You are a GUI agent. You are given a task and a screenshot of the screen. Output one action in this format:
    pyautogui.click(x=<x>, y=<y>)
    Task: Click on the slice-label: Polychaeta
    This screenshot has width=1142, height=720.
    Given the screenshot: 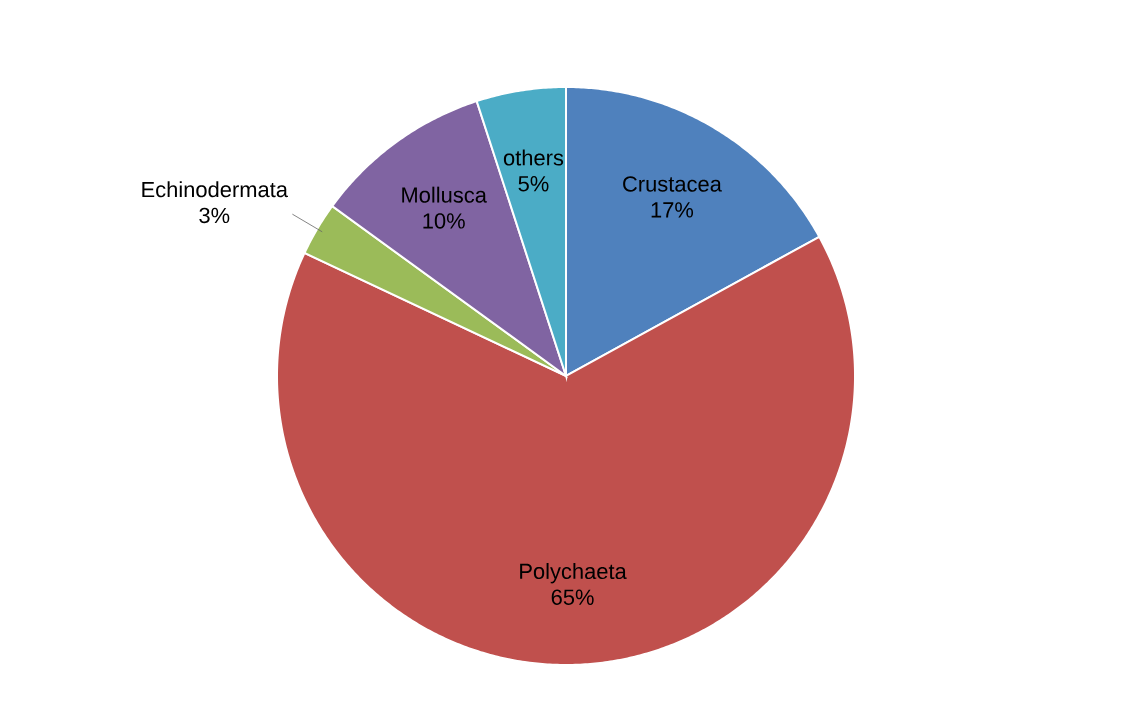 What is the action you would take?
    pyautogui.click(x=573, y=573)
    